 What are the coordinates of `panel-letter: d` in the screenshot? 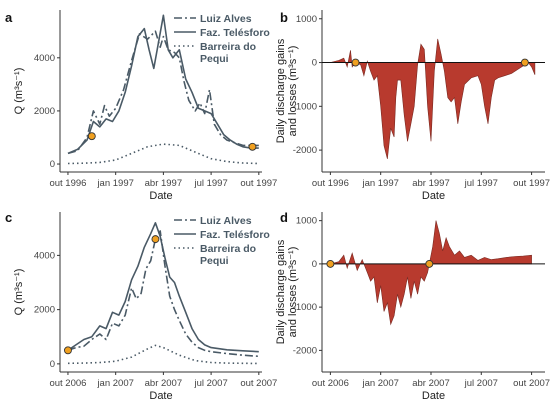 It's located at (284, 217).